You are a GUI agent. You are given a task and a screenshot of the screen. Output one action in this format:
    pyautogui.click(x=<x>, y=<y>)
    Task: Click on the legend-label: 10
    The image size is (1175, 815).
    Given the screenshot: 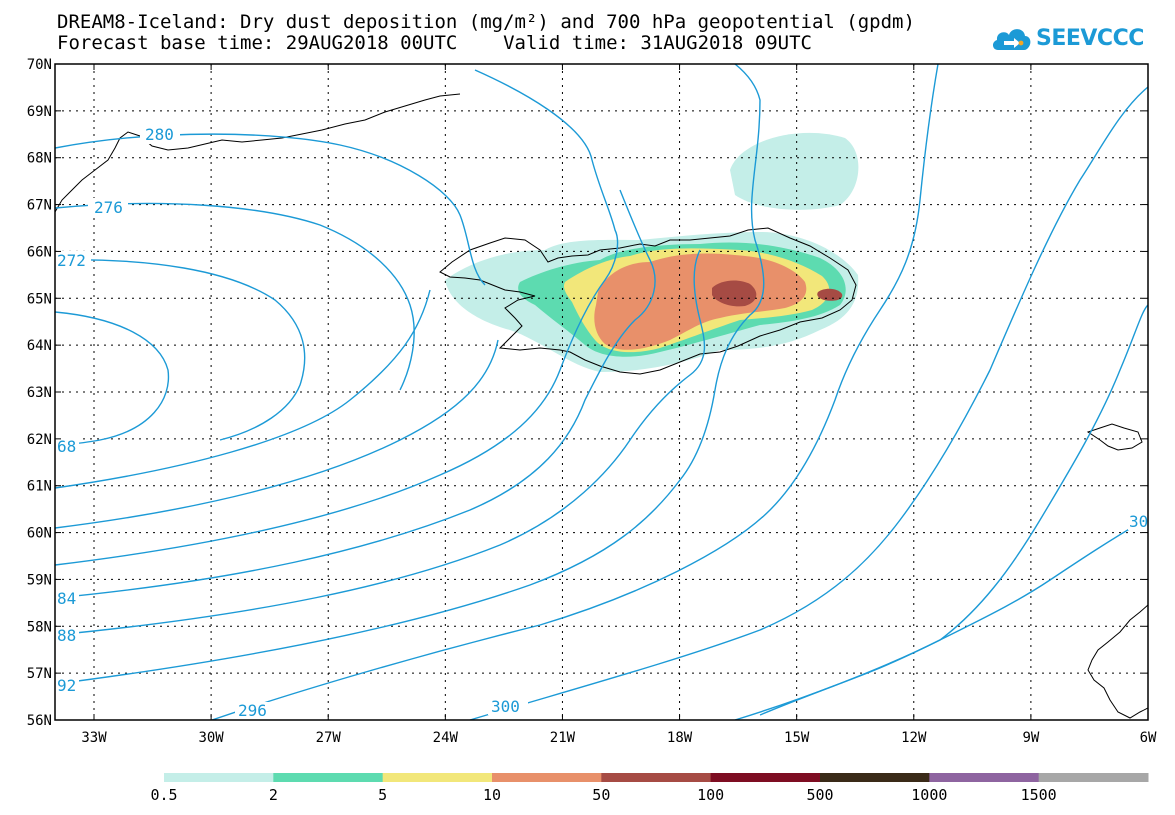 What is the action you would take?
    pyautogui.click(x=492, y=795)
    